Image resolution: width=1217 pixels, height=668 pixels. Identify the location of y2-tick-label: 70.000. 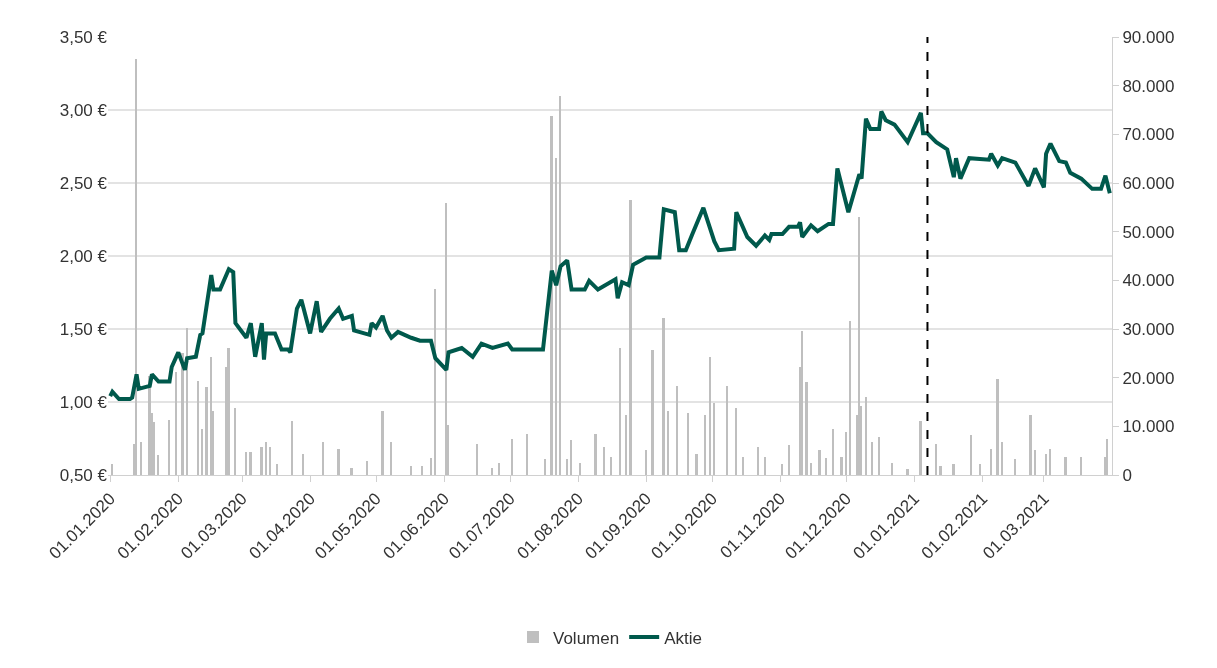
(1148, 135).